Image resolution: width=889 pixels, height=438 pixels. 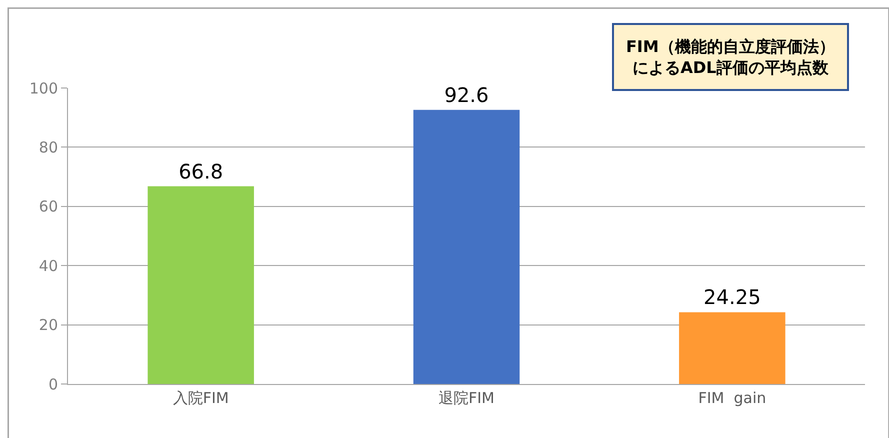 What do you see at coordinates (466, 94) in the screenshot?
I see `data-label: 92.6` at bounding box center [466, 94].